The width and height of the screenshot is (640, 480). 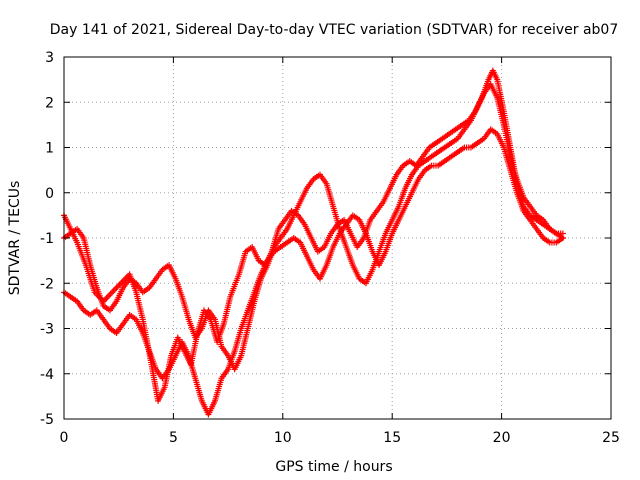 What do you see at coordinates (47, 375) in the screenshot?
I see `y-tick-label: -4` at bounding box center [47, 375].